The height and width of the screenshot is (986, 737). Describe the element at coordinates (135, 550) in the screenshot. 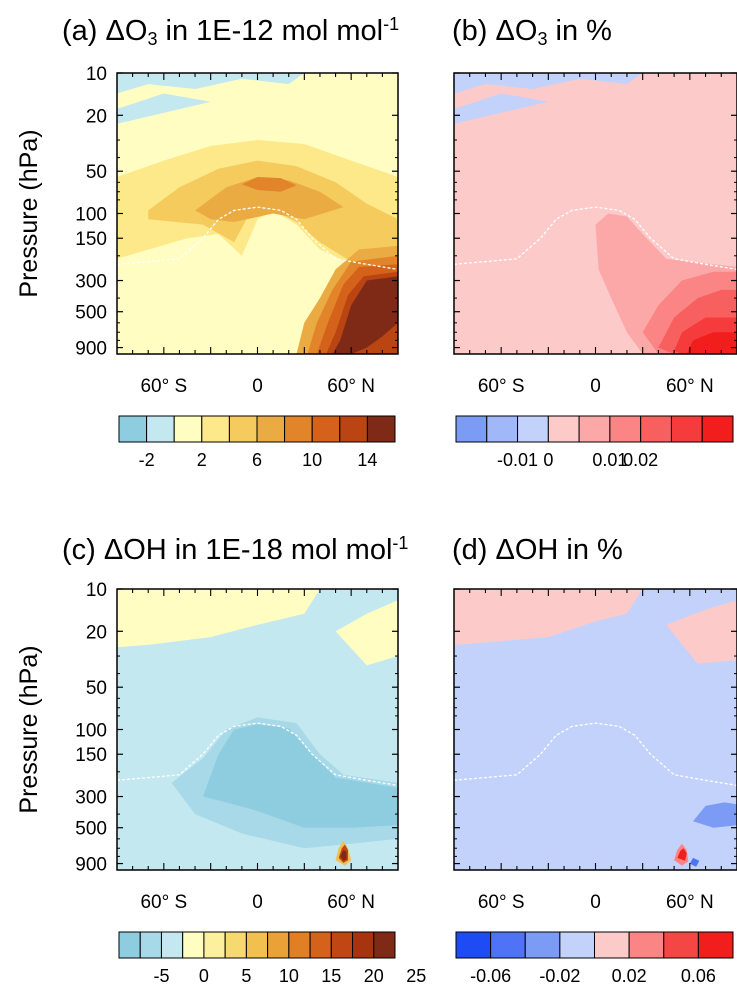

I see `title-part: ΔOH` at that location.